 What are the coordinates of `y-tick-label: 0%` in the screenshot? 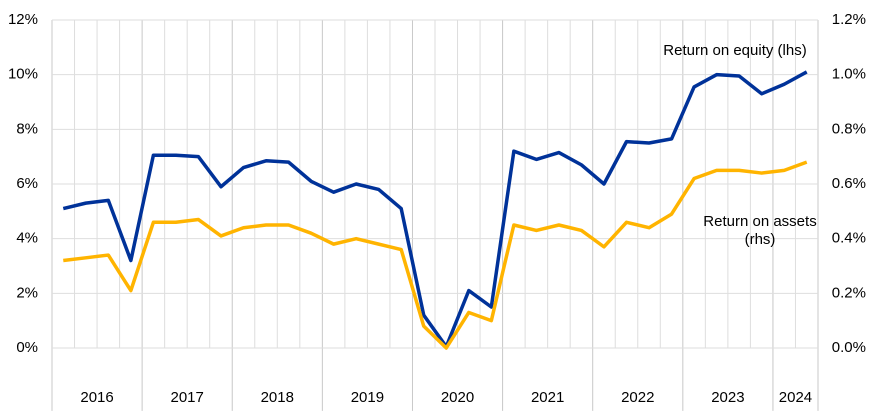 It's located at (27, 347).